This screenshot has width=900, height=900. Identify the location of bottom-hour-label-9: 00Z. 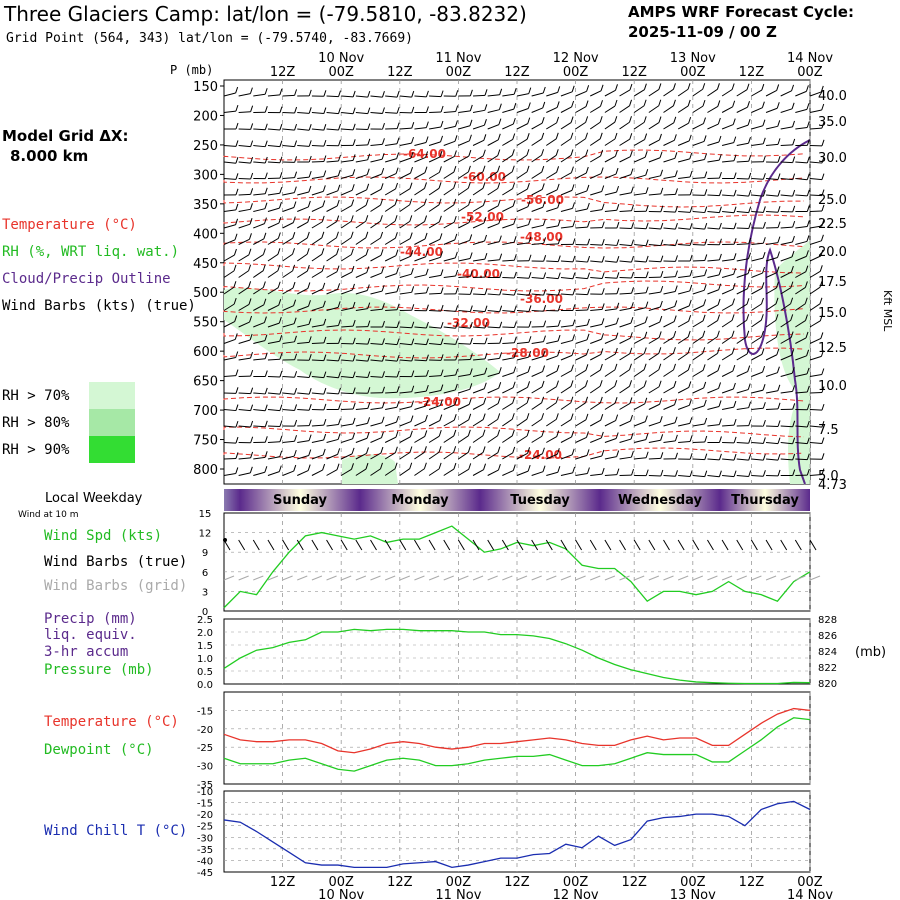
(810, 882).